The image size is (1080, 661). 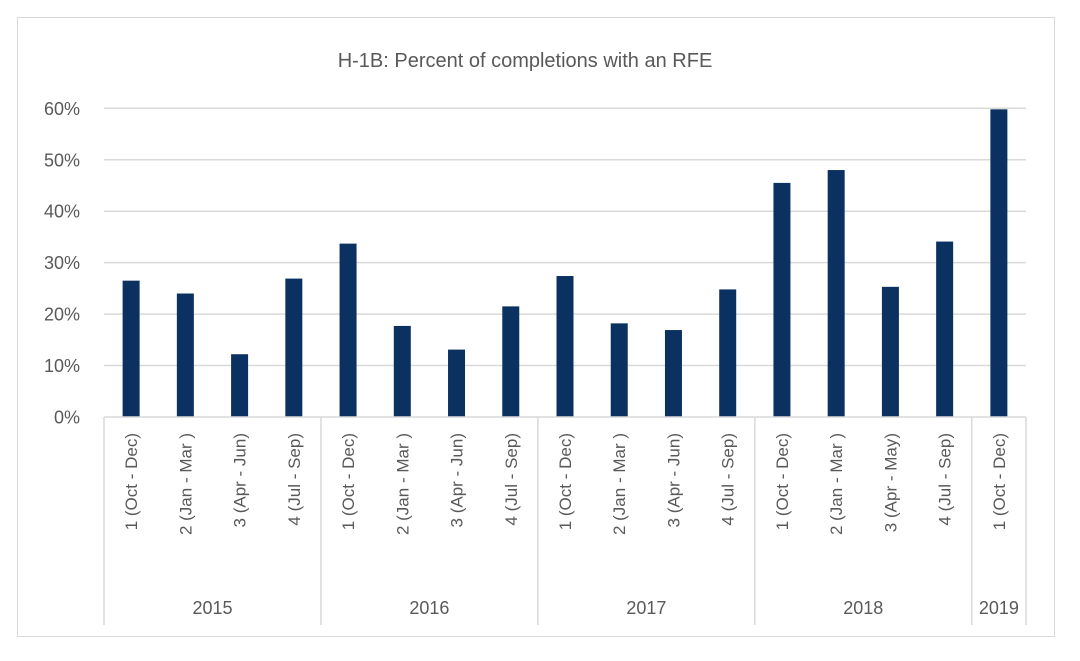 I want to click on chart-title: H-1B: Percent of completions with an RFE, so click(x=525, y=61).